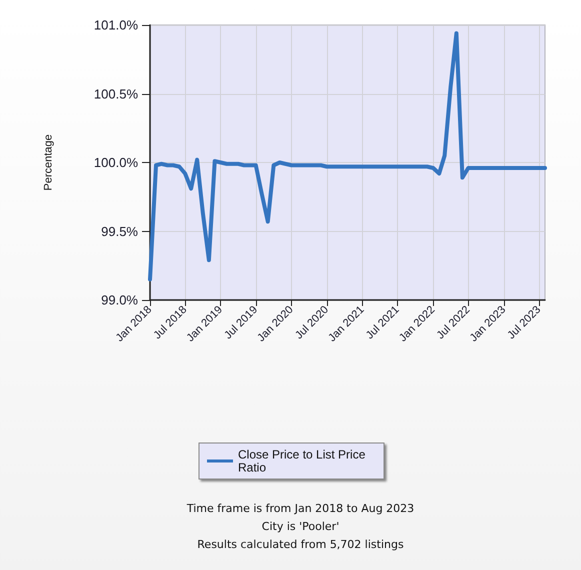  I want to click on legend-label: Close Price to List Price Ratio, so click(303, 461).